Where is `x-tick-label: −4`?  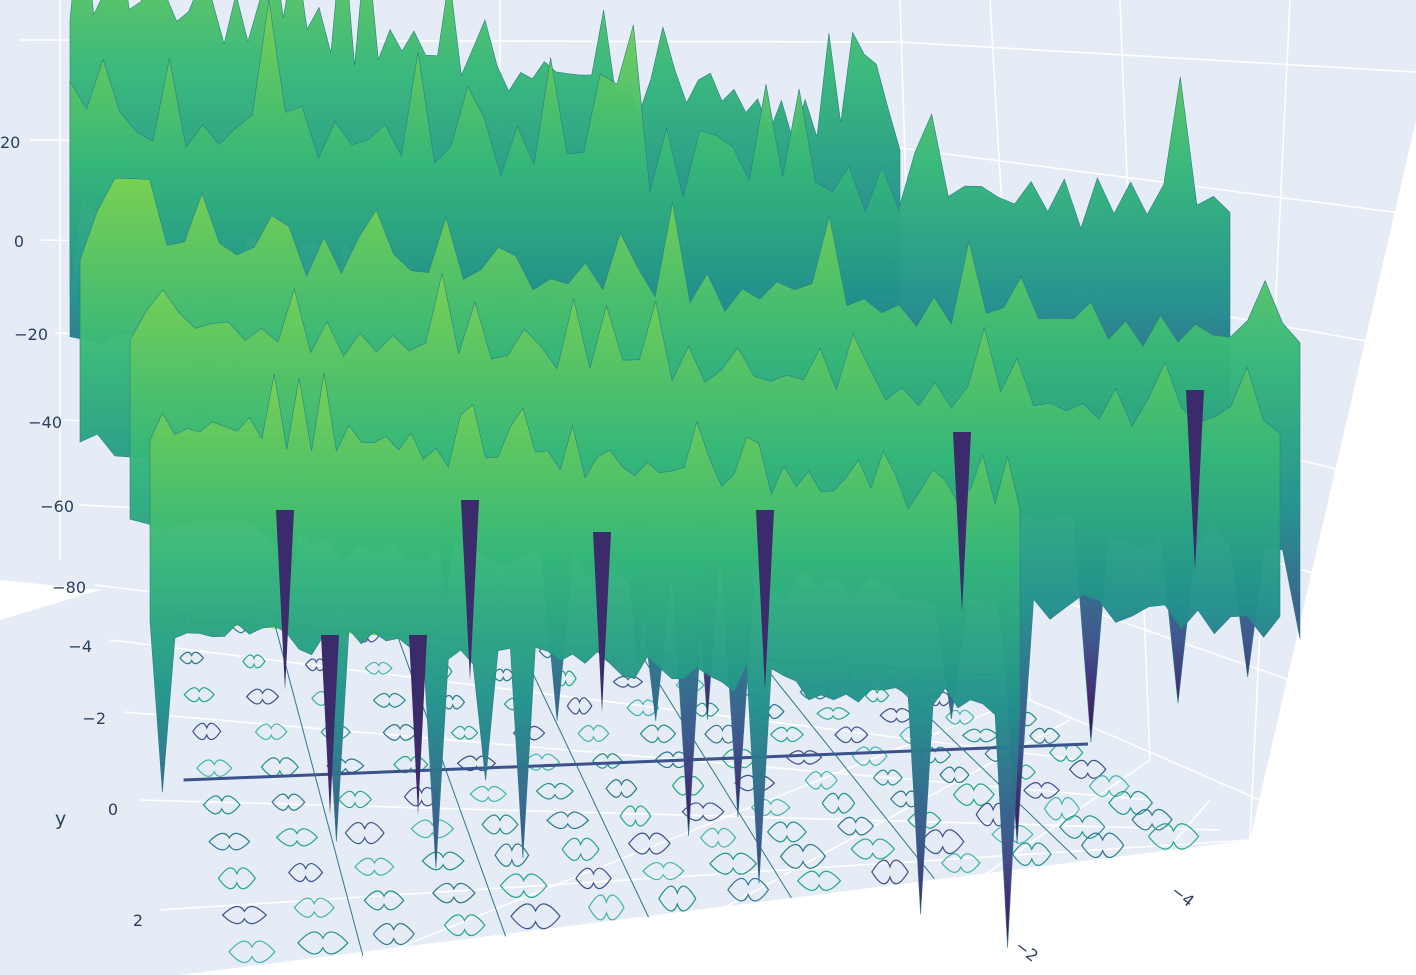 x-tick-label: −4 is located at coordinates (1183, 895).